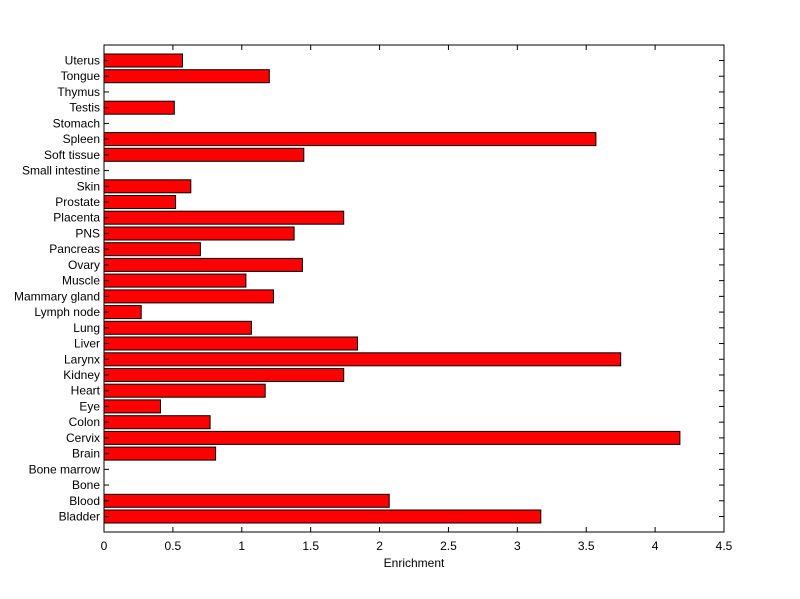 This screenshot has width=800, height=599. Describe the element at coordinates (77, 202) in the screenshot. I see `y-tick-label: Prostate` at that location.